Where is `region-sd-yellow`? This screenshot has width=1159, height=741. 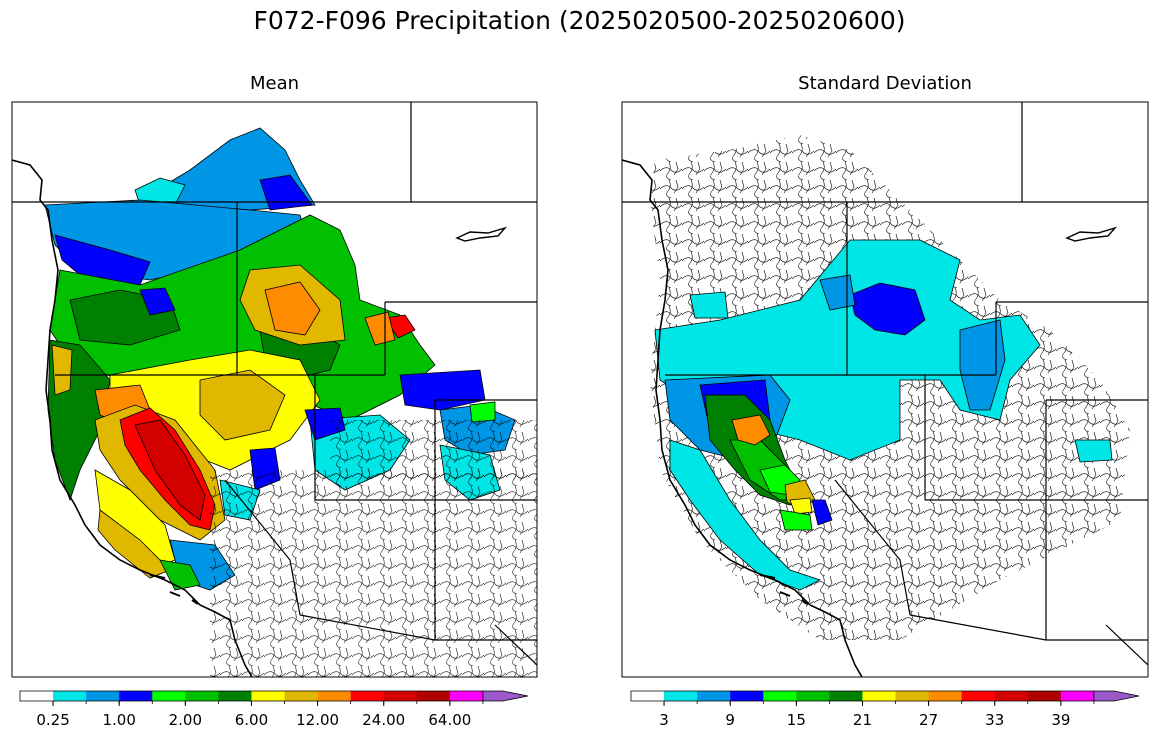 region-sd-yellow is located at coordinates (801, 506).